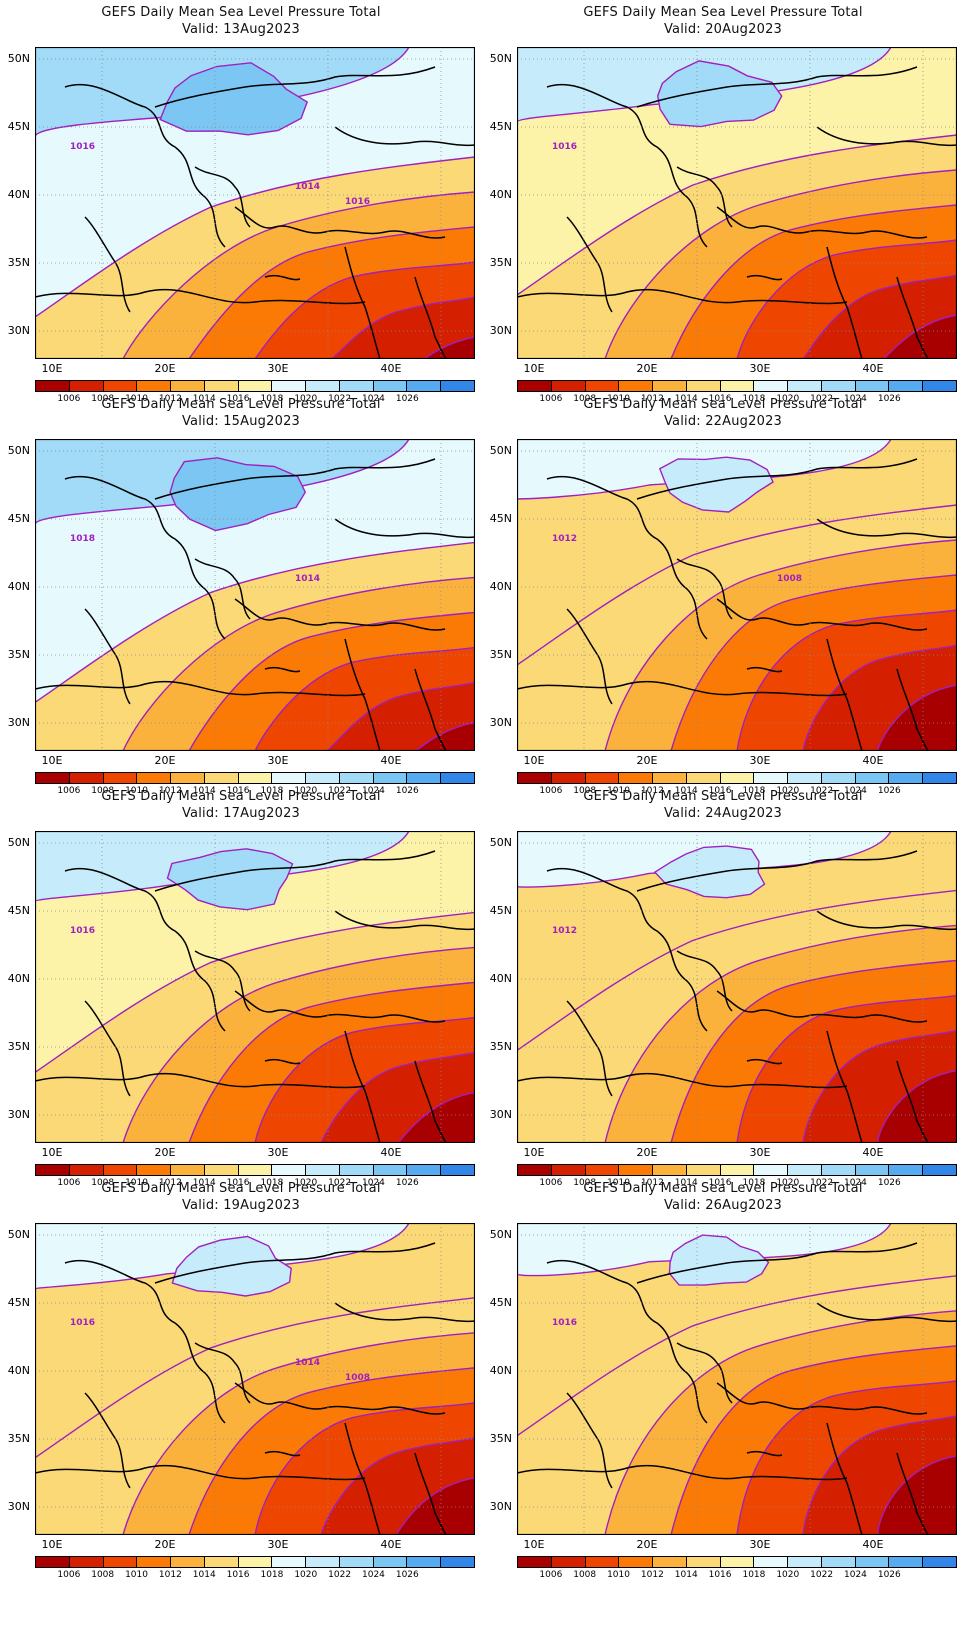  Describe the element at coordinates (407, 1575) in the screenshot. I see `colorbar-label: 1026` at that location.